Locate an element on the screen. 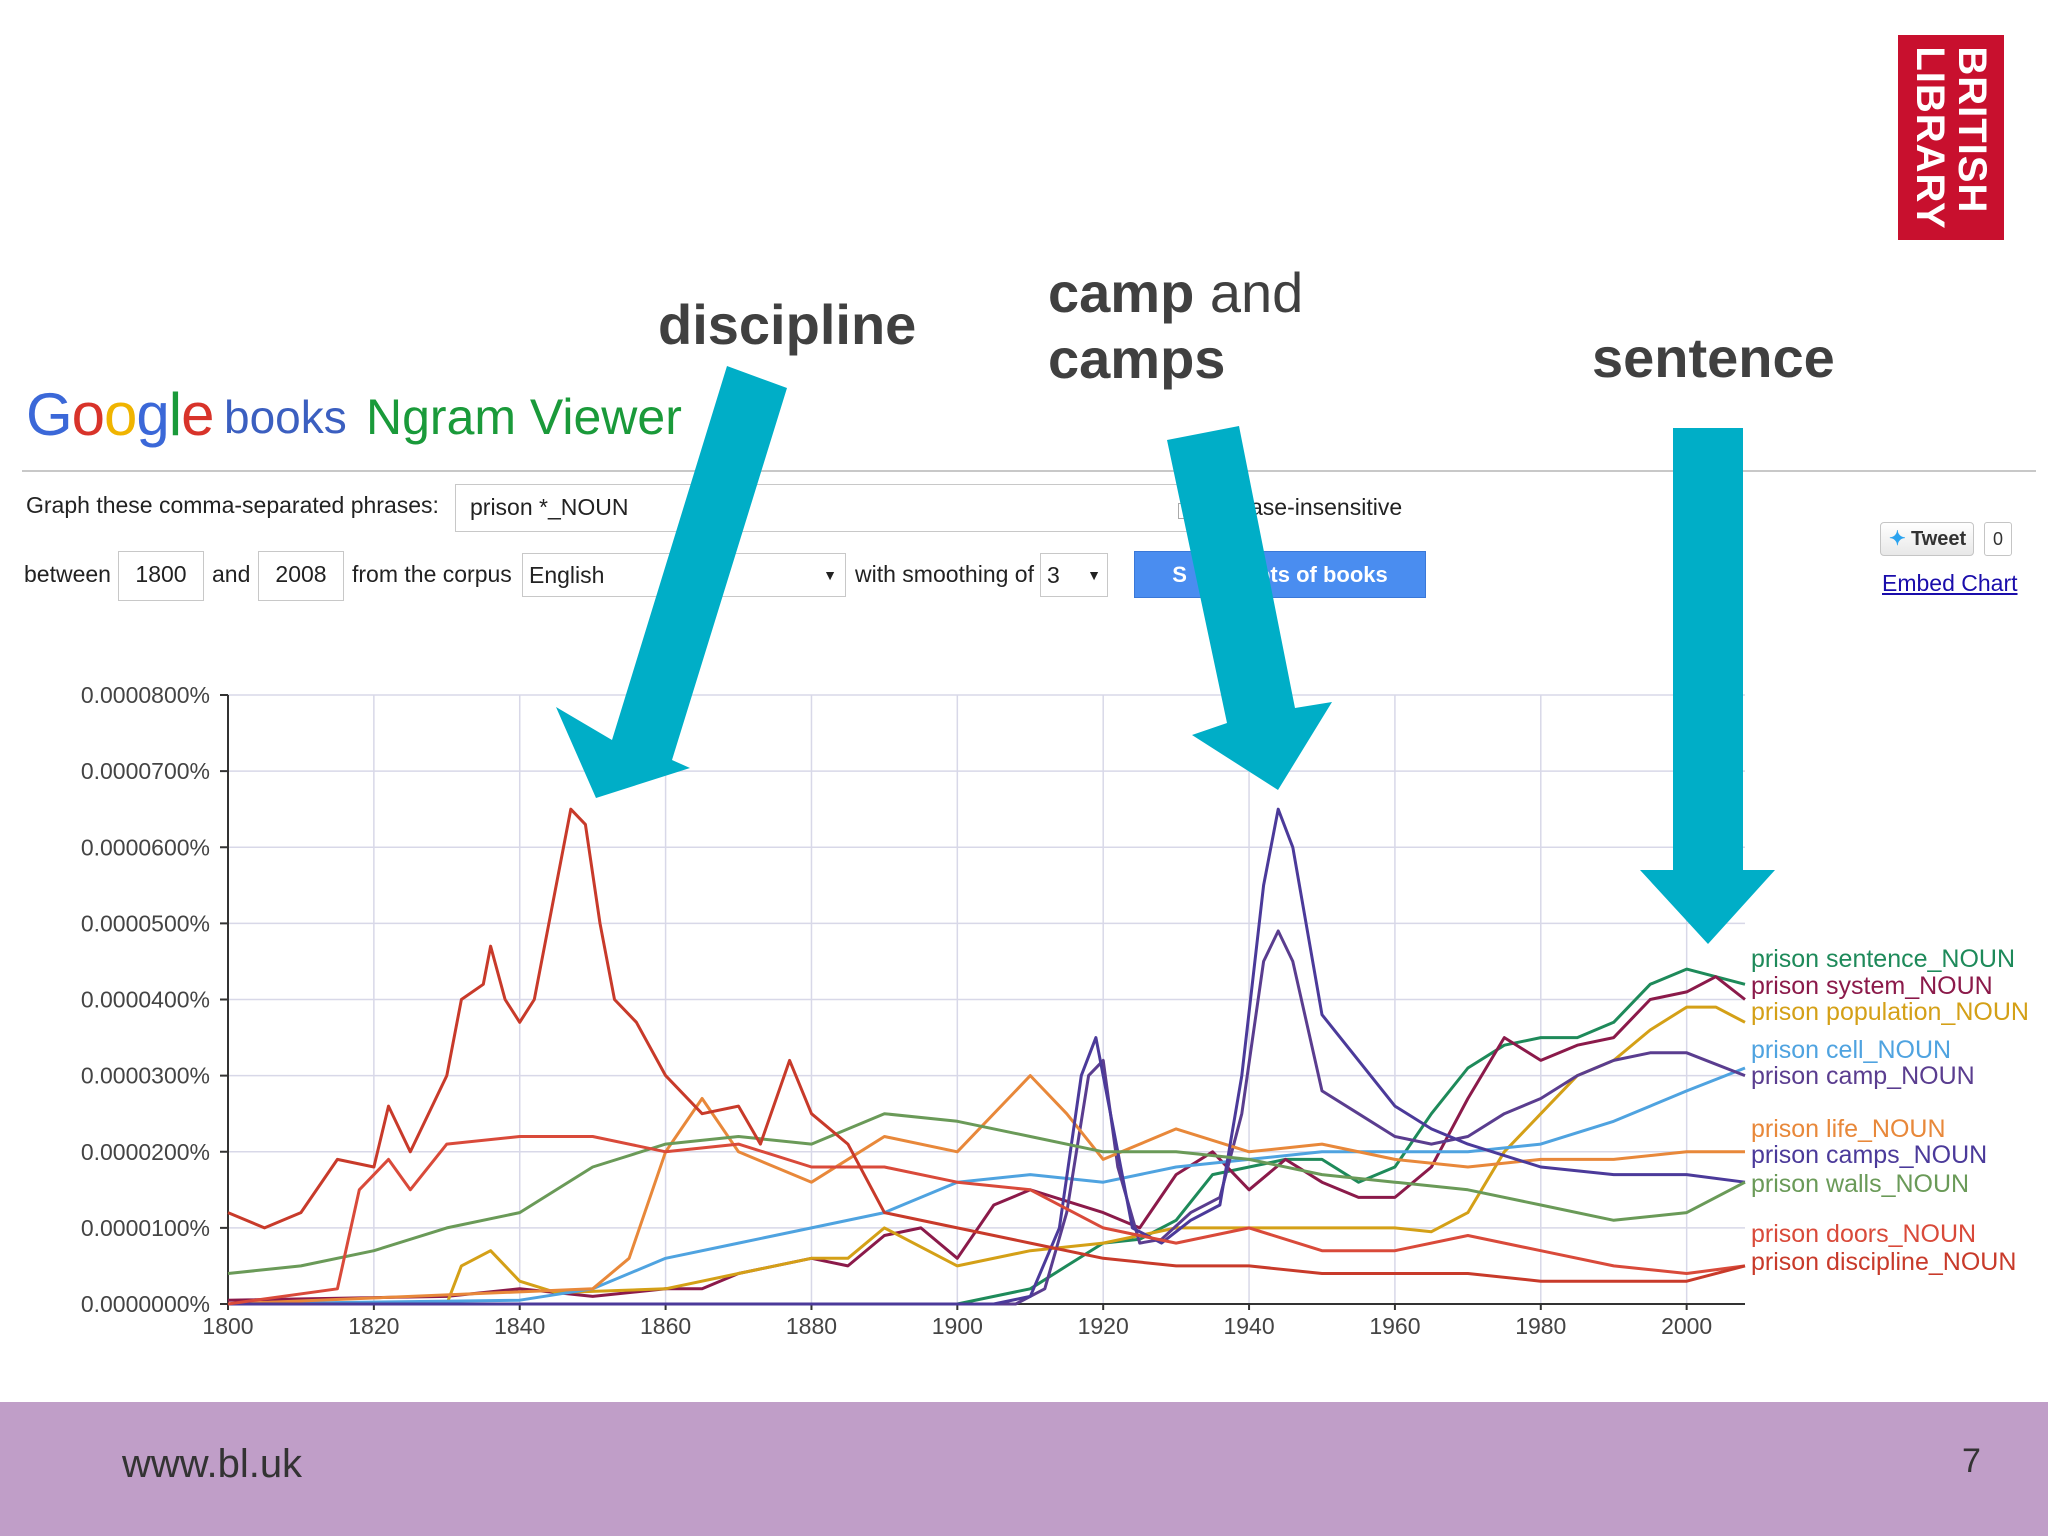  y-tick-label: 0.0000100% is located at coordinates (145, 1228).